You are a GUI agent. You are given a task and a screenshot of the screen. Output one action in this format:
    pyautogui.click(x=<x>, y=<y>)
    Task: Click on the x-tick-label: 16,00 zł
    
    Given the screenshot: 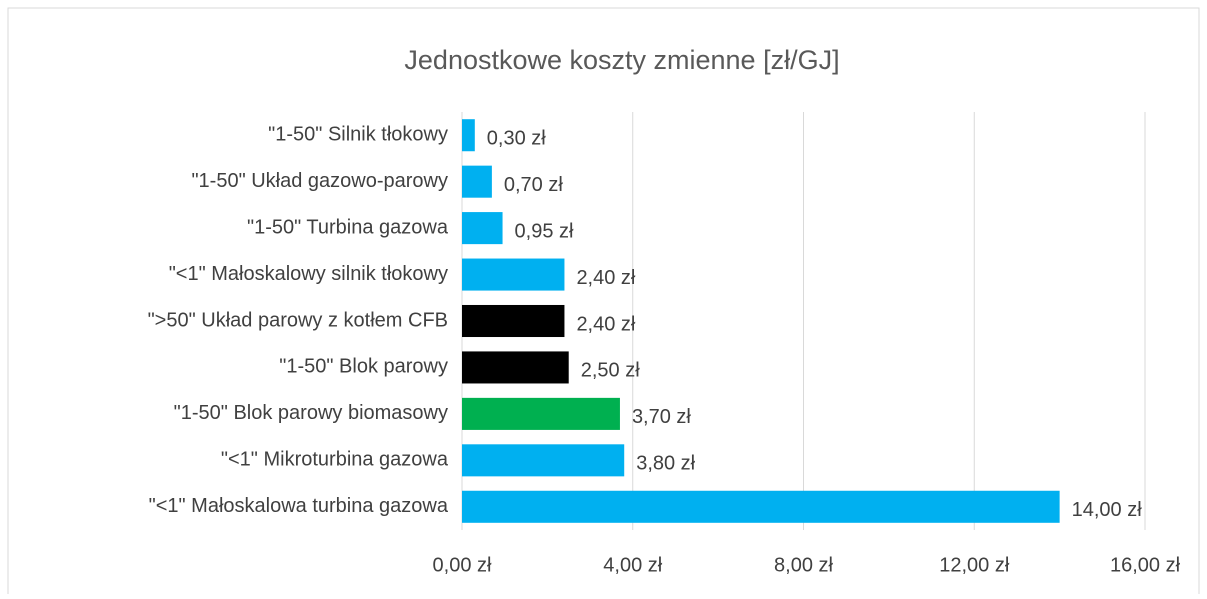 What is the action you would take?
    pyautogui.click(x=1145, y=565)
    